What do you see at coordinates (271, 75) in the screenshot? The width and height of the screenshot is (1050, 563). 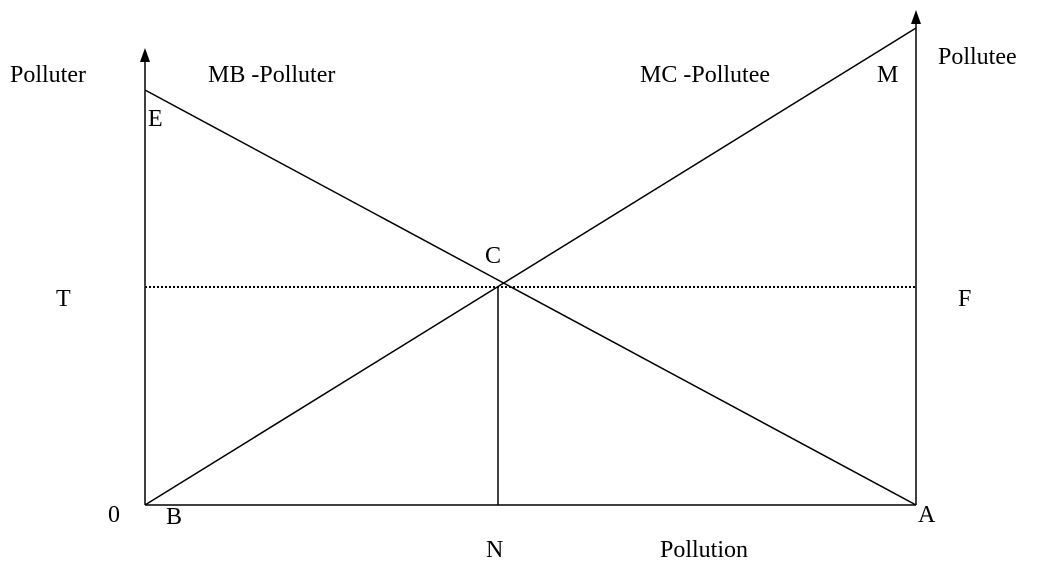 I see `mb-label: MB -Polluter` at bounding box center [271, 75].